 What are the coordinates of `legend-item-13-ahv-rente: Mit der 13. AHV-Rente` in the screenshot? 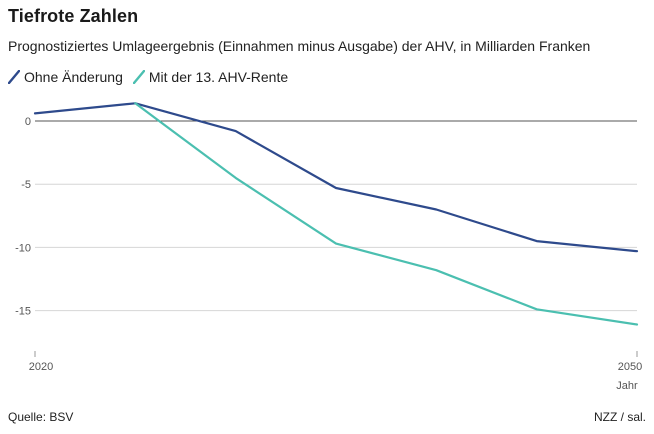 It's located at (210, 77).